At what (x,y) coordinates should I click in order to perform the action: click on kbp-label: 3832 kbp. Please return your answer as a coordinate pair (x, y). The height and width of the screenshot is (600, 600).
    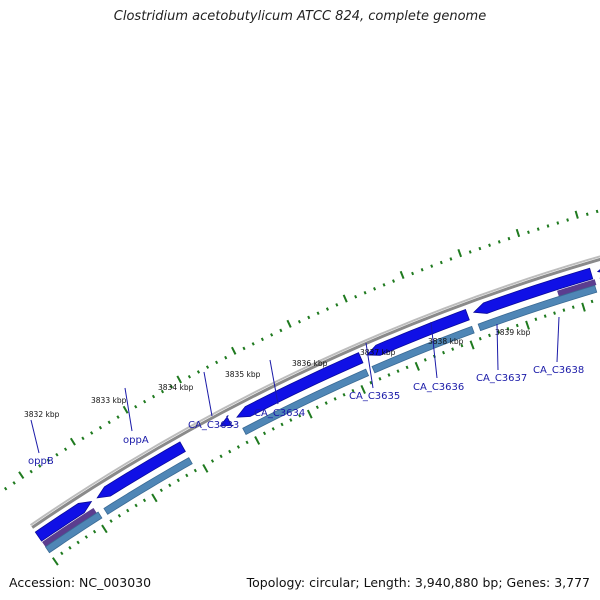
    Looking at the image, I should click on (42, 414).